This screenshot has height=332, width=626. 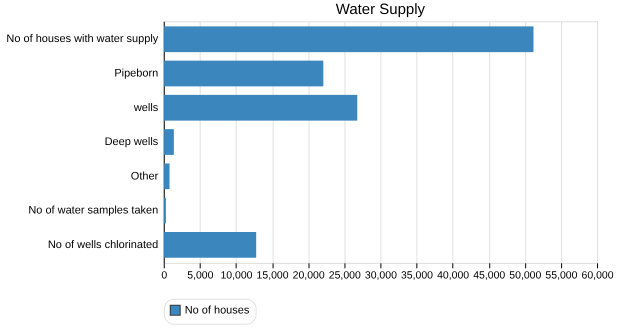 I want to click on x-tick-label: 45,000, so click(x=489, y=276).